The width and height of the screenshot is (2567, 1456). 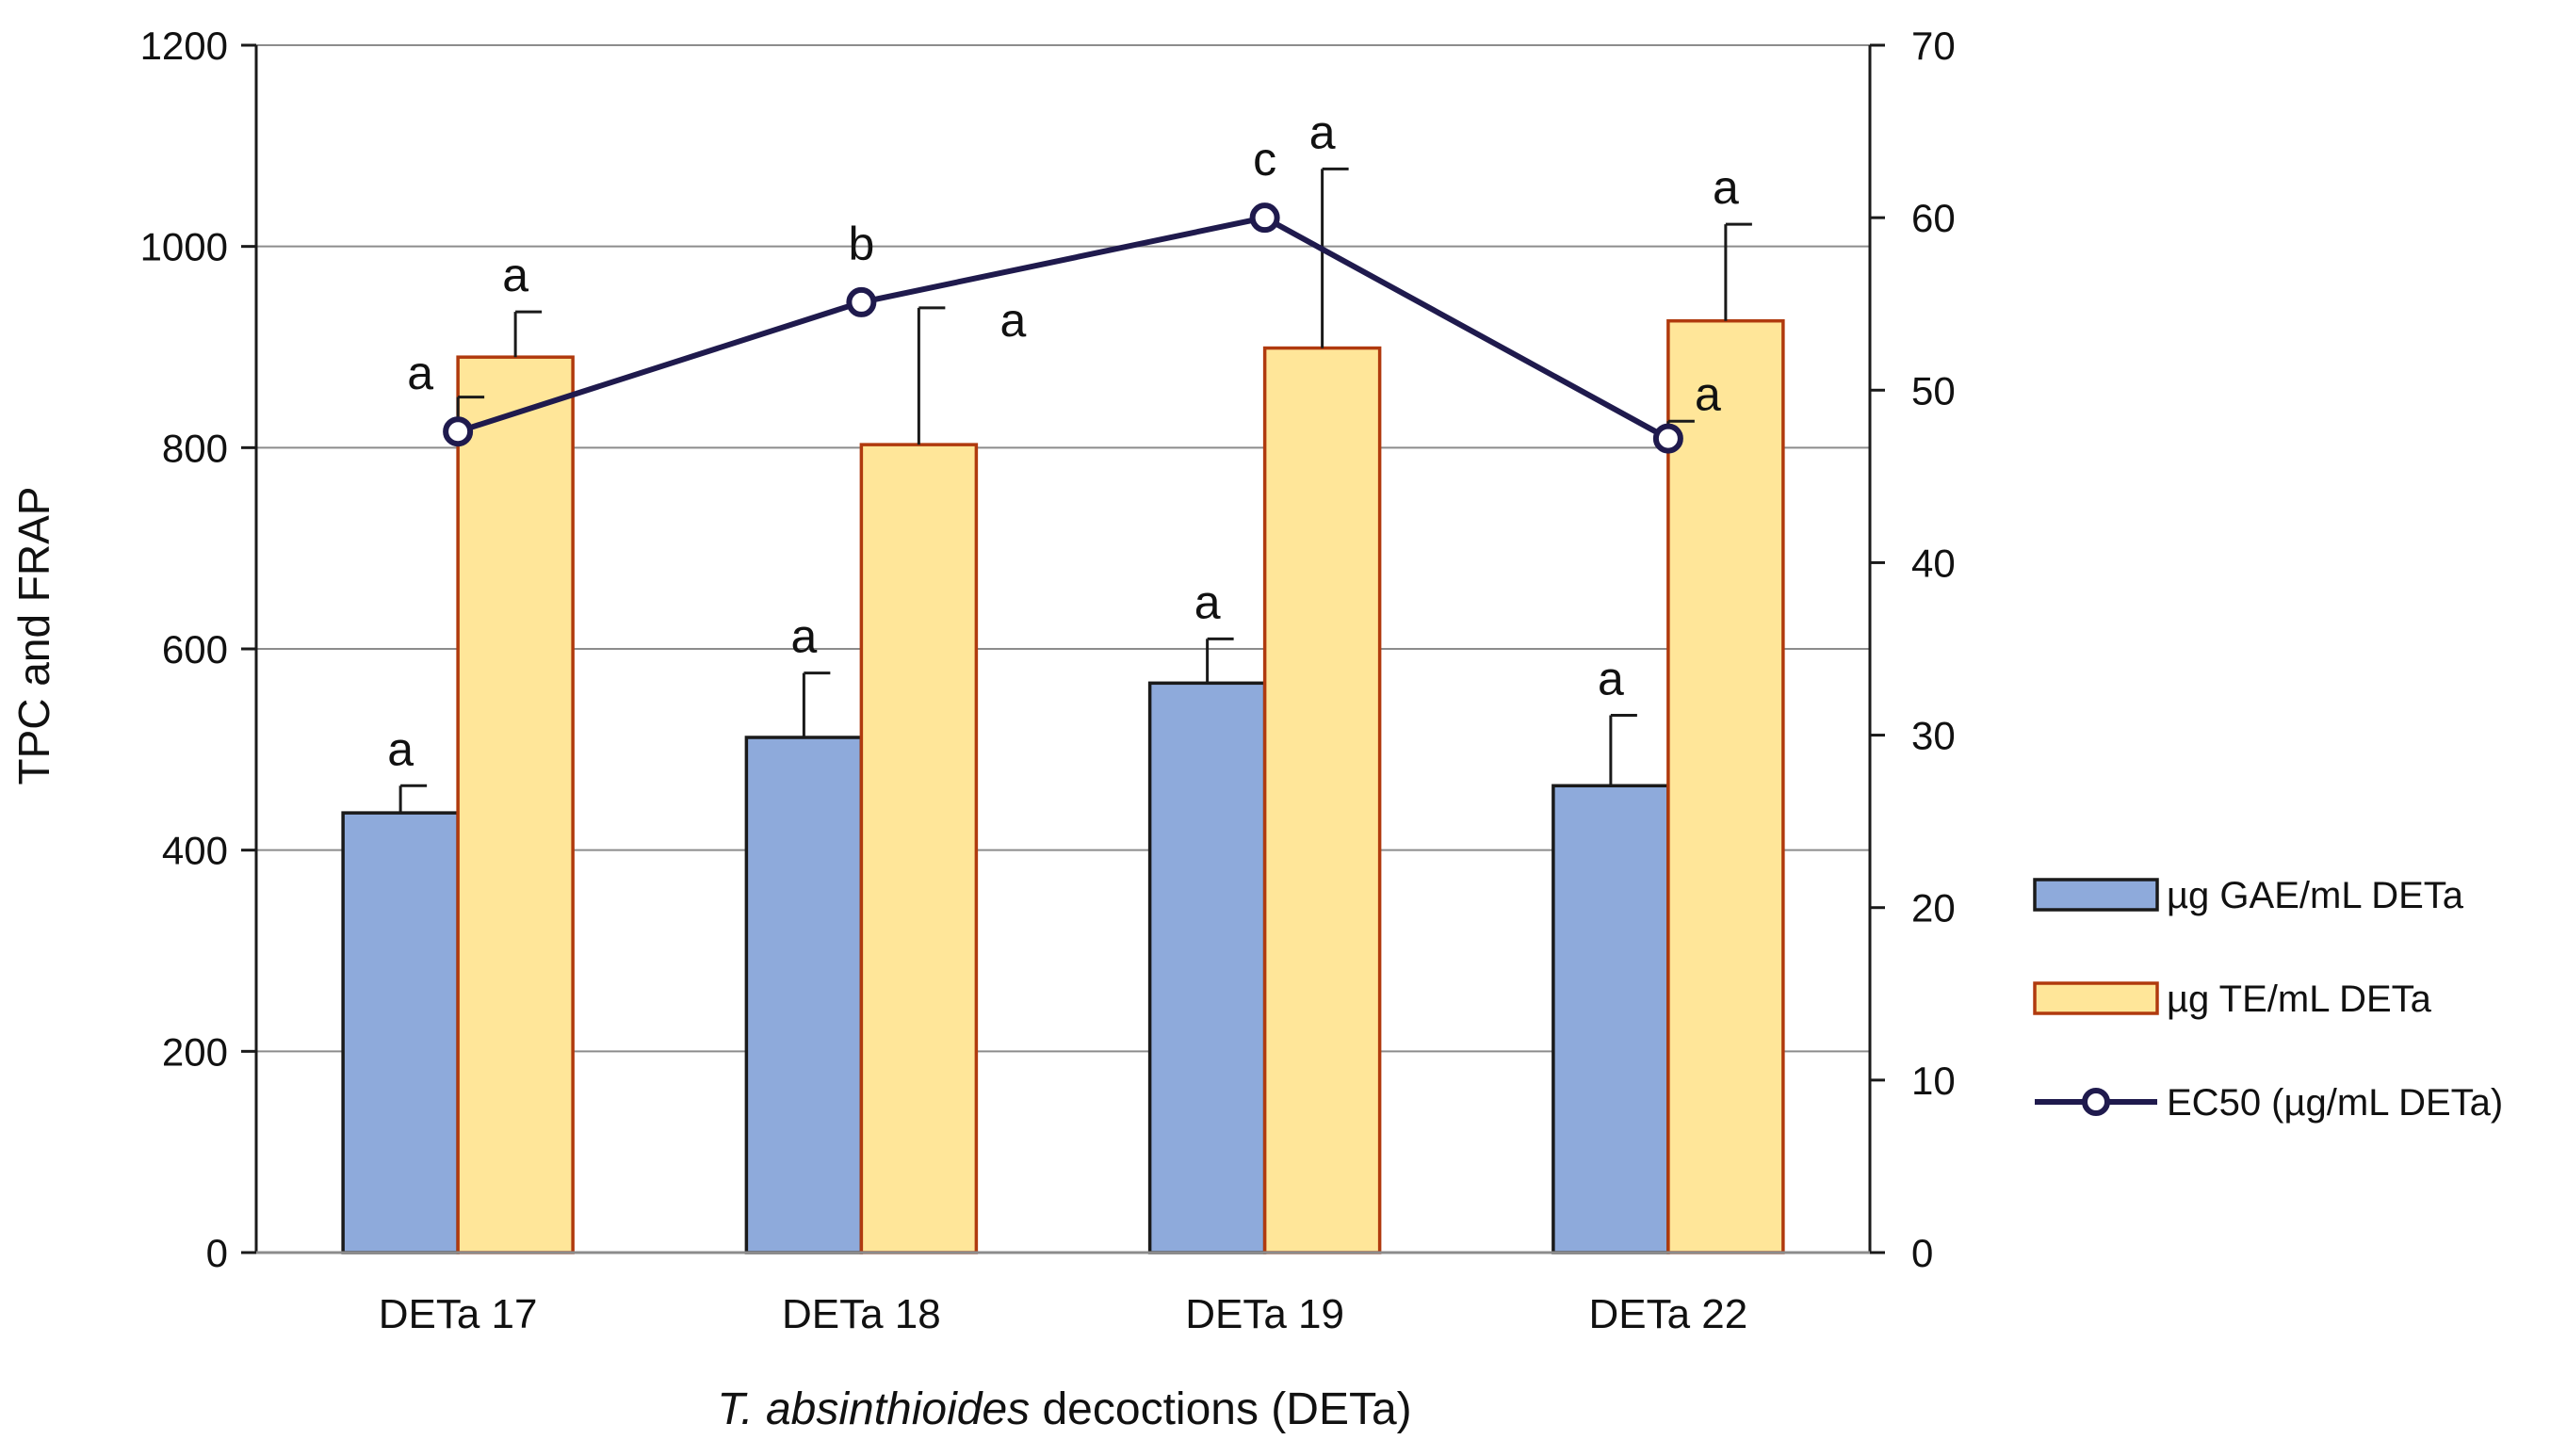 What do you see at coordinates (33, 636) in the screenshot?
I see `y-axis-label: TPC and FRAP` at bounding box center [33, 636].